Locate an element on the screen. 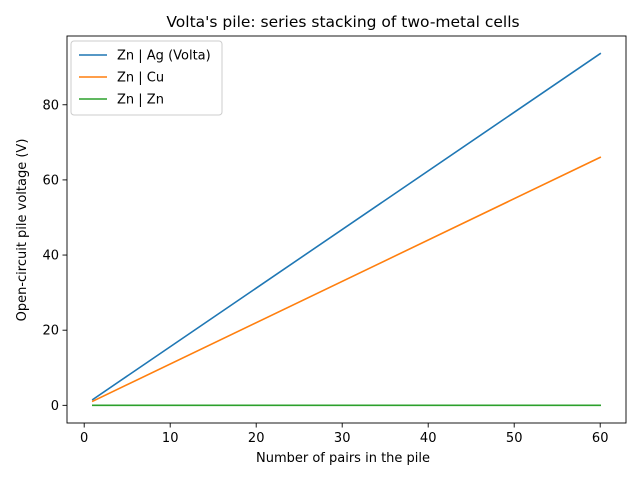 Image resolution: width=640 pixels, height=480 pixels. x-tick-label: 30 is located at coordinates (342, 438).